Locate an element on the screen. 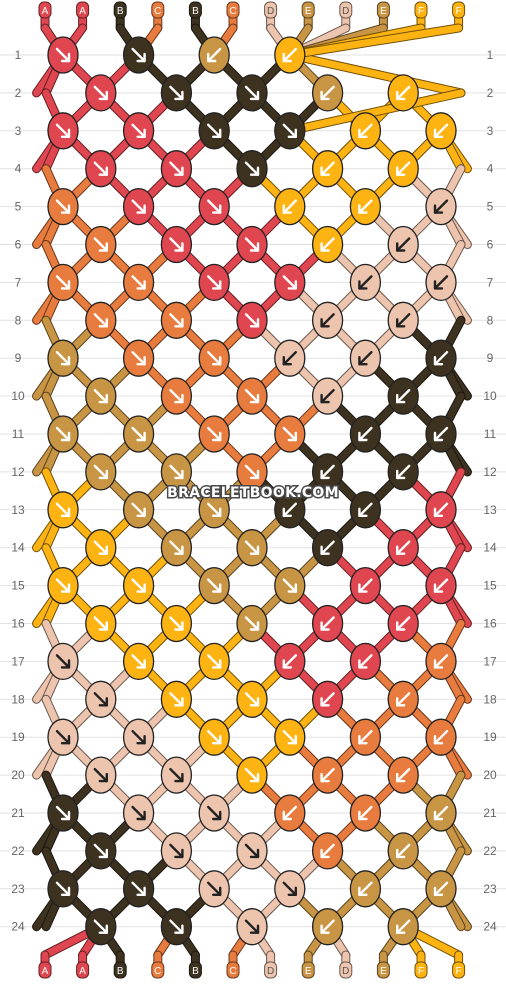 The image size is (506, 984). strand-letter: C is located at coordinates (232, 971).